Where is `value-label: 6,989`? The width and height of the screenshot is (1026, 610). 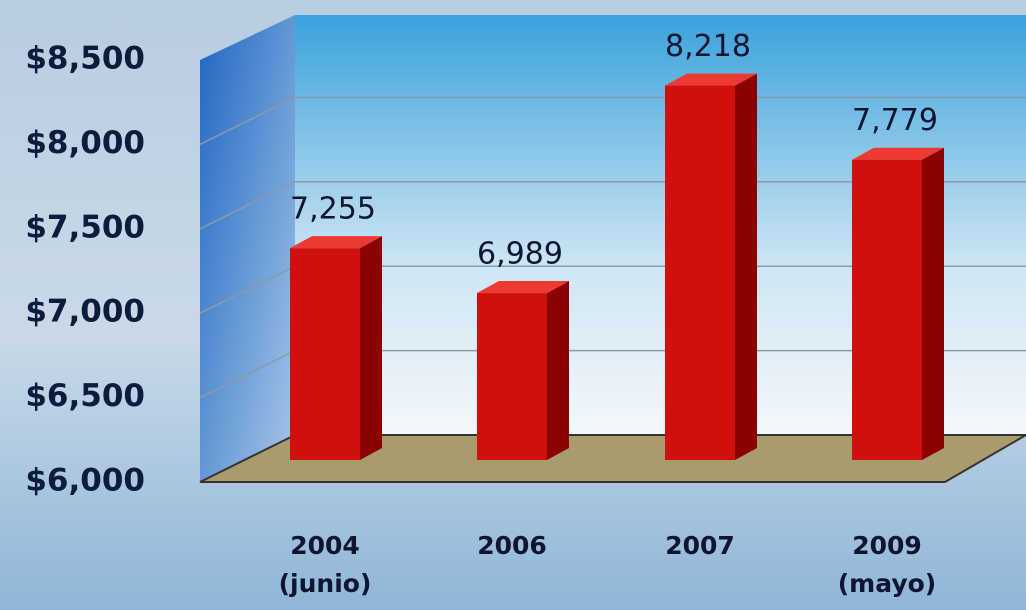
value-label: 6,989 is located at coordinates (520, 254).